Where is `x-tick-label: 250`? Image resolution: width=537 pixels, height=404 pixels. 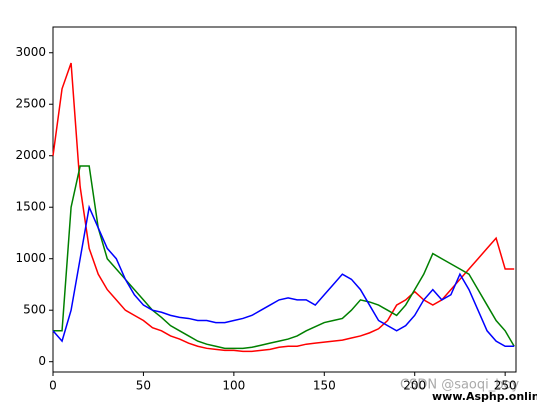
x-tick-label: 250 is located at coordinates (505, 386).